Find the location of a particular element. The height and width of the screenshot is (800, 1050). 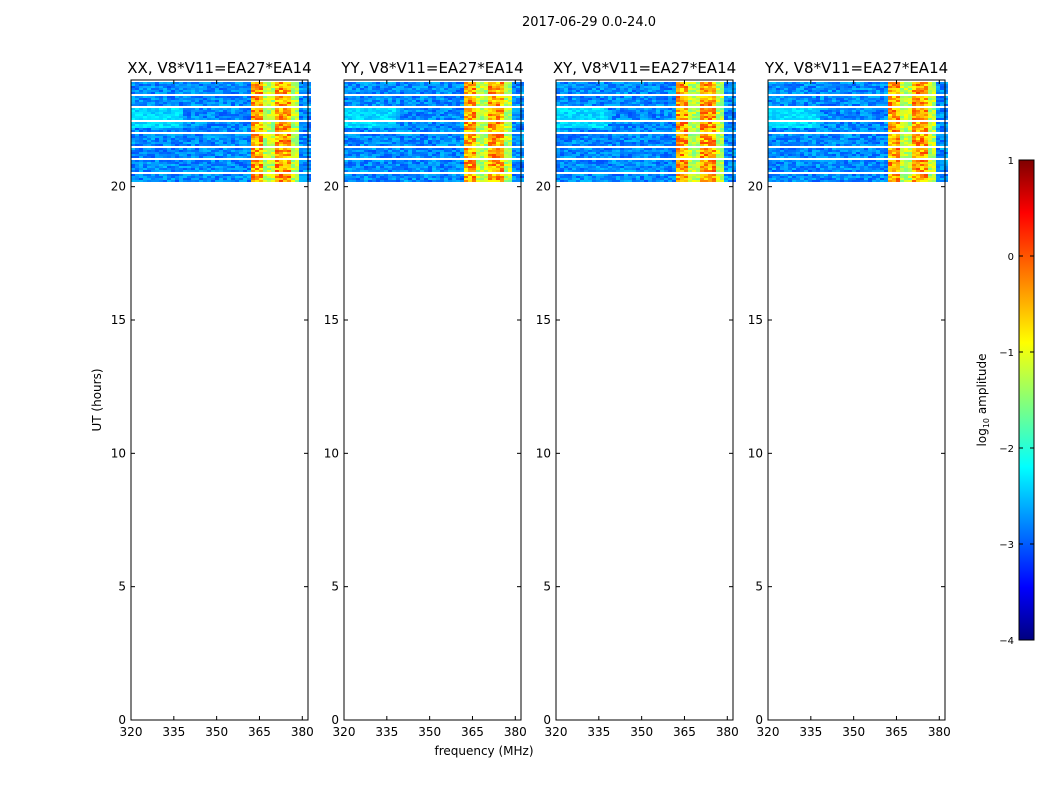

colorbar: 1 0 −1 −2 −3 −4 log10 amplitude is located at coordinates (1005, 401).